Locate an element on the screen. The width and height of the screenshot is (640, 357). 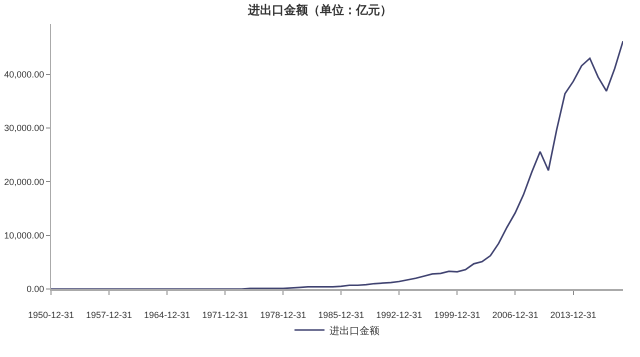
x-tick-label: 2006-12-31 is located at coordinates (515, 315).